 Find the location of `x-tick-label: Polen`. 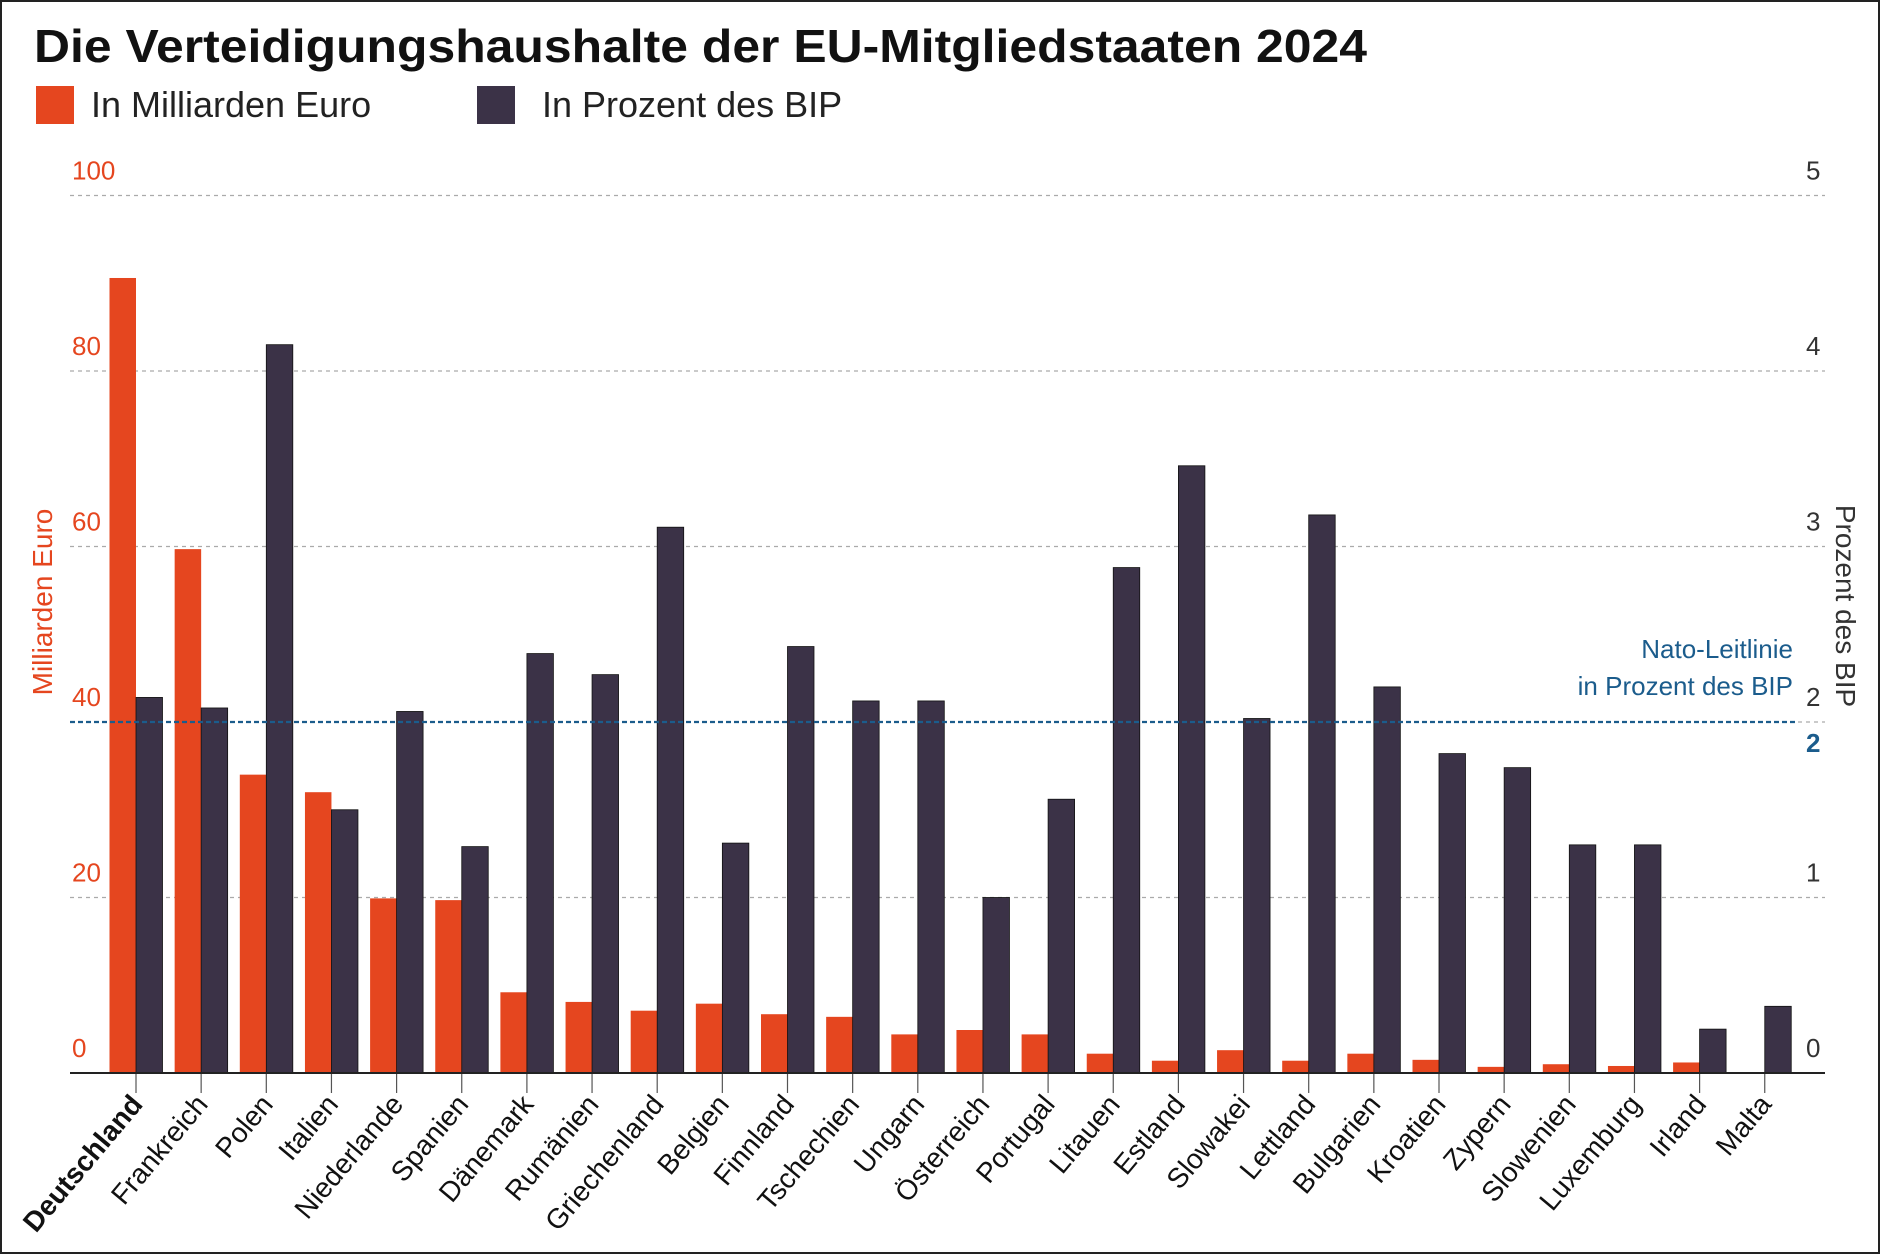

x-tick-label: Polen is located at coordinates (244, 1126).